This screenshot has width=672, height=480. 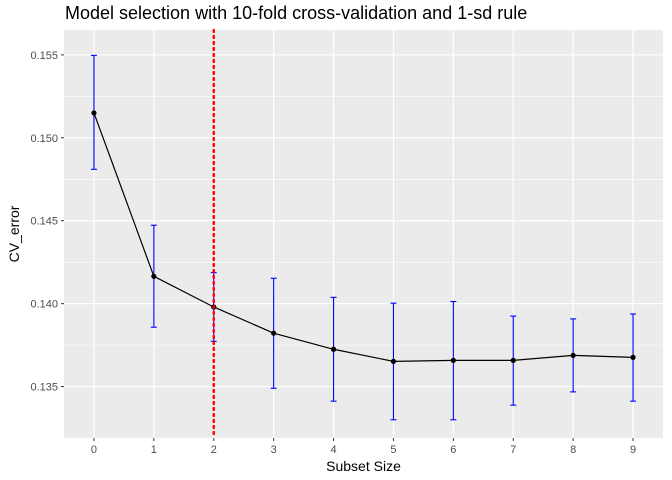 What do you see at coordinates (94, 450) in the screenshot?
I see `x-tick-label: 0` at bounding box center [94, 450].